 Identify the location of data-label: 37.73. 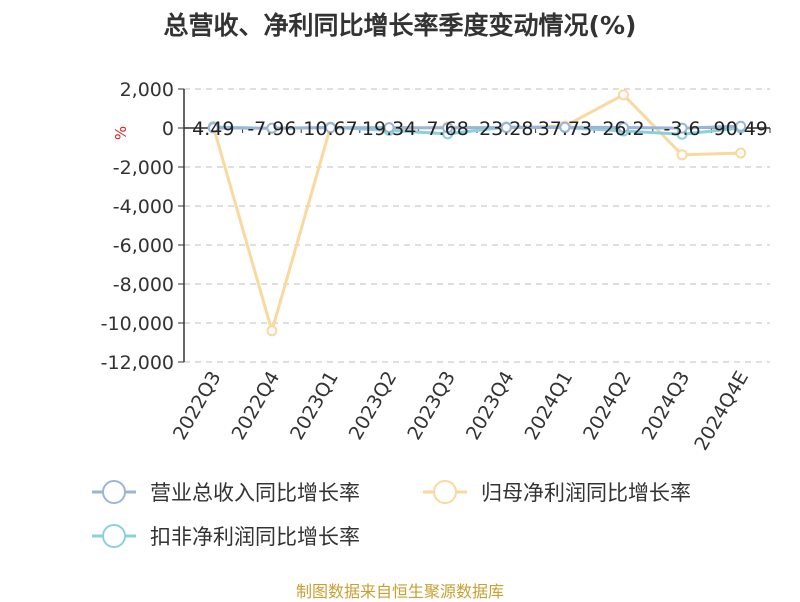
(565, 129).